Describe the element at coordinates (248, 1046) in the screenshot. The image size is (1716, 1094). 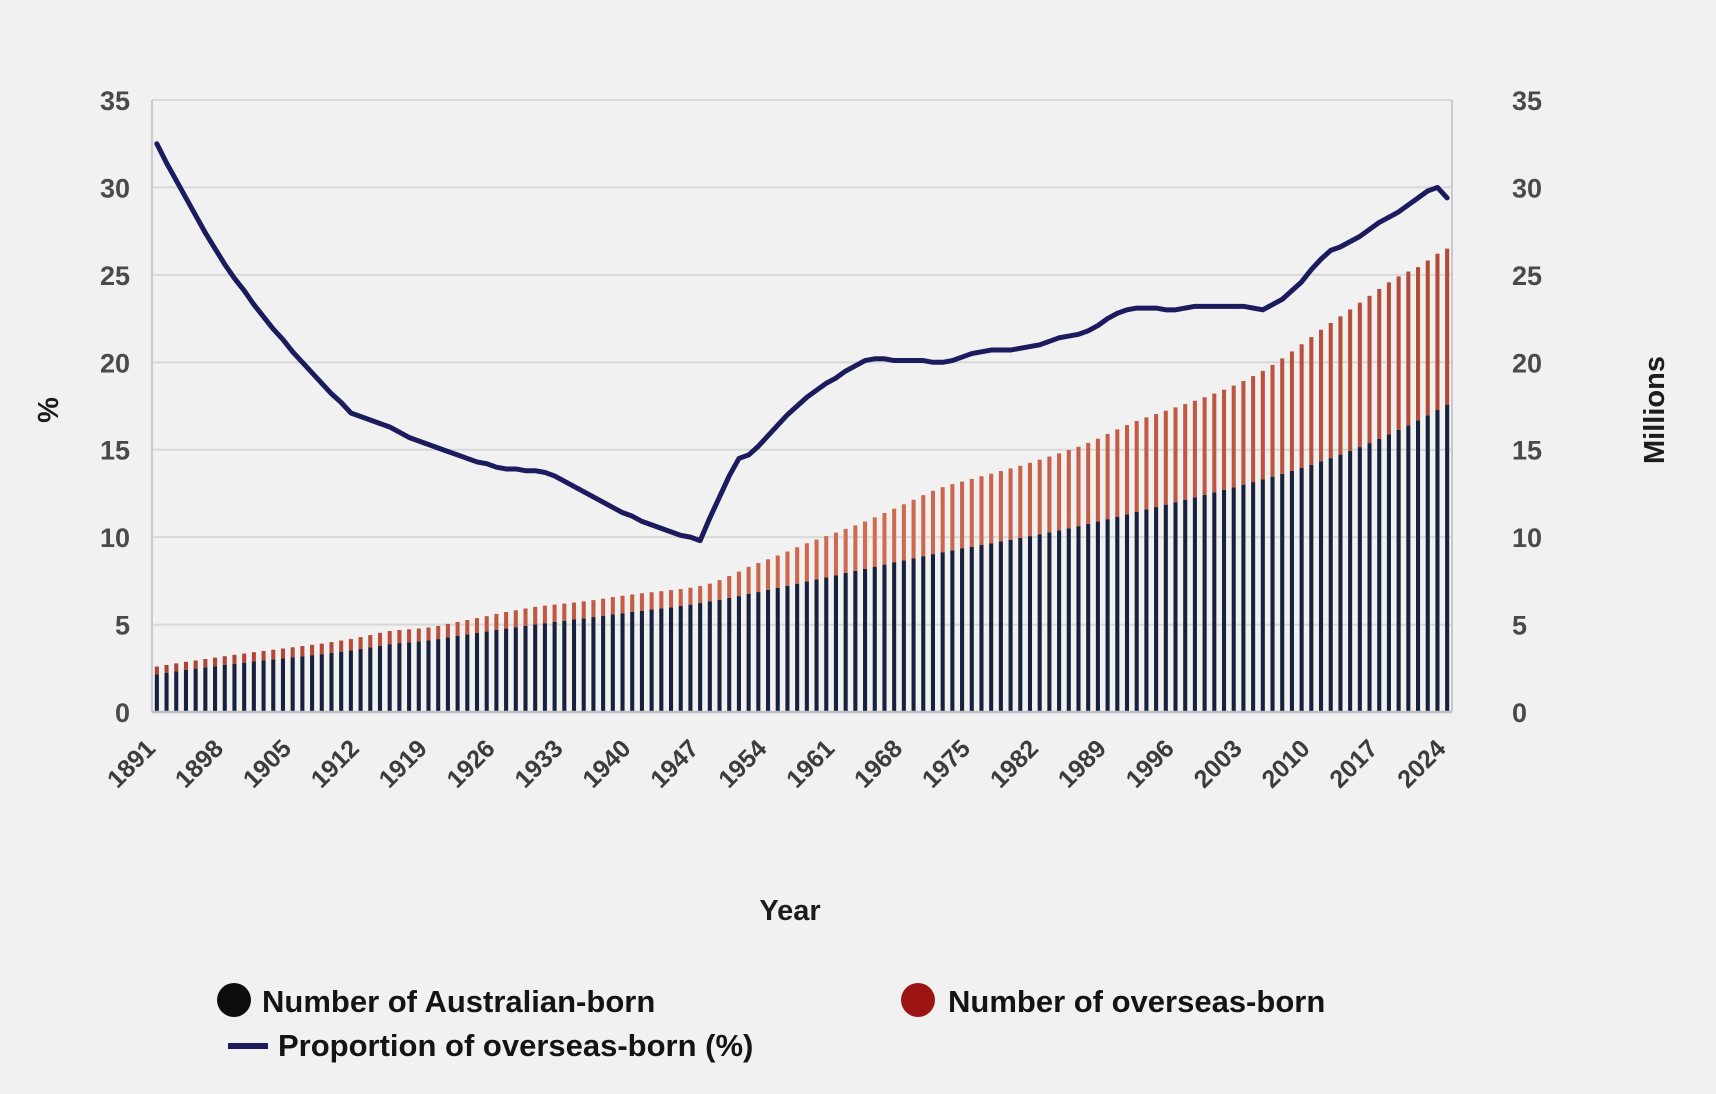
I see `legend-marker-proportion-line-icon` at that location.